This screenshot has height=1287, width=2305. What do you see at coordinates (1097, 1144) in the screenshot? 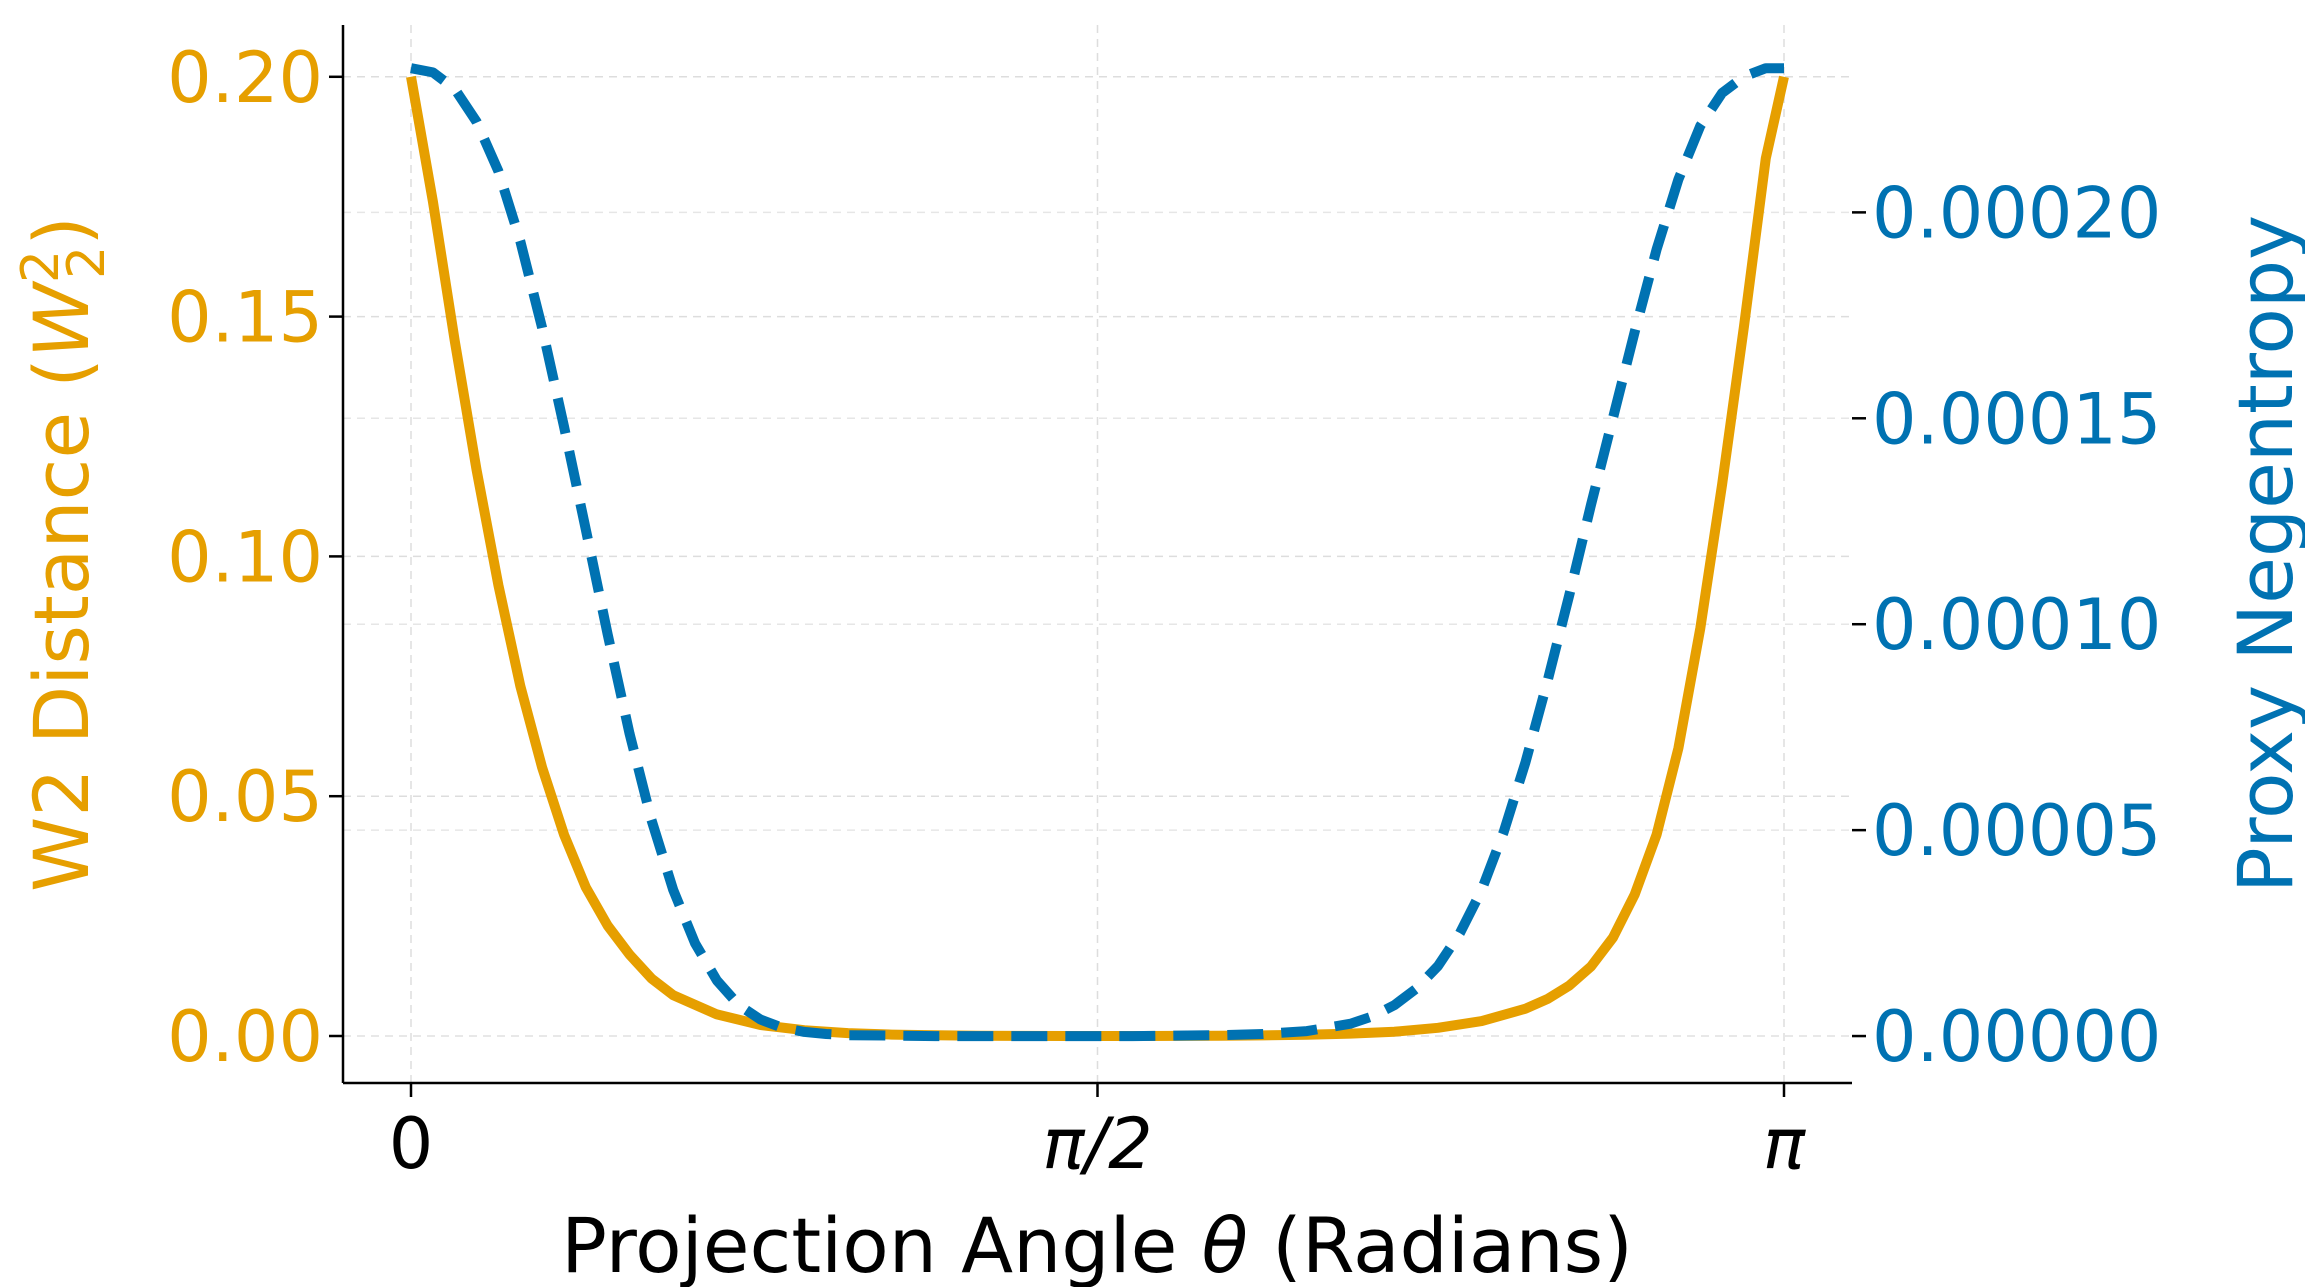
I see `x-tick-label: π/2` at bounding box center [1097, 1144].